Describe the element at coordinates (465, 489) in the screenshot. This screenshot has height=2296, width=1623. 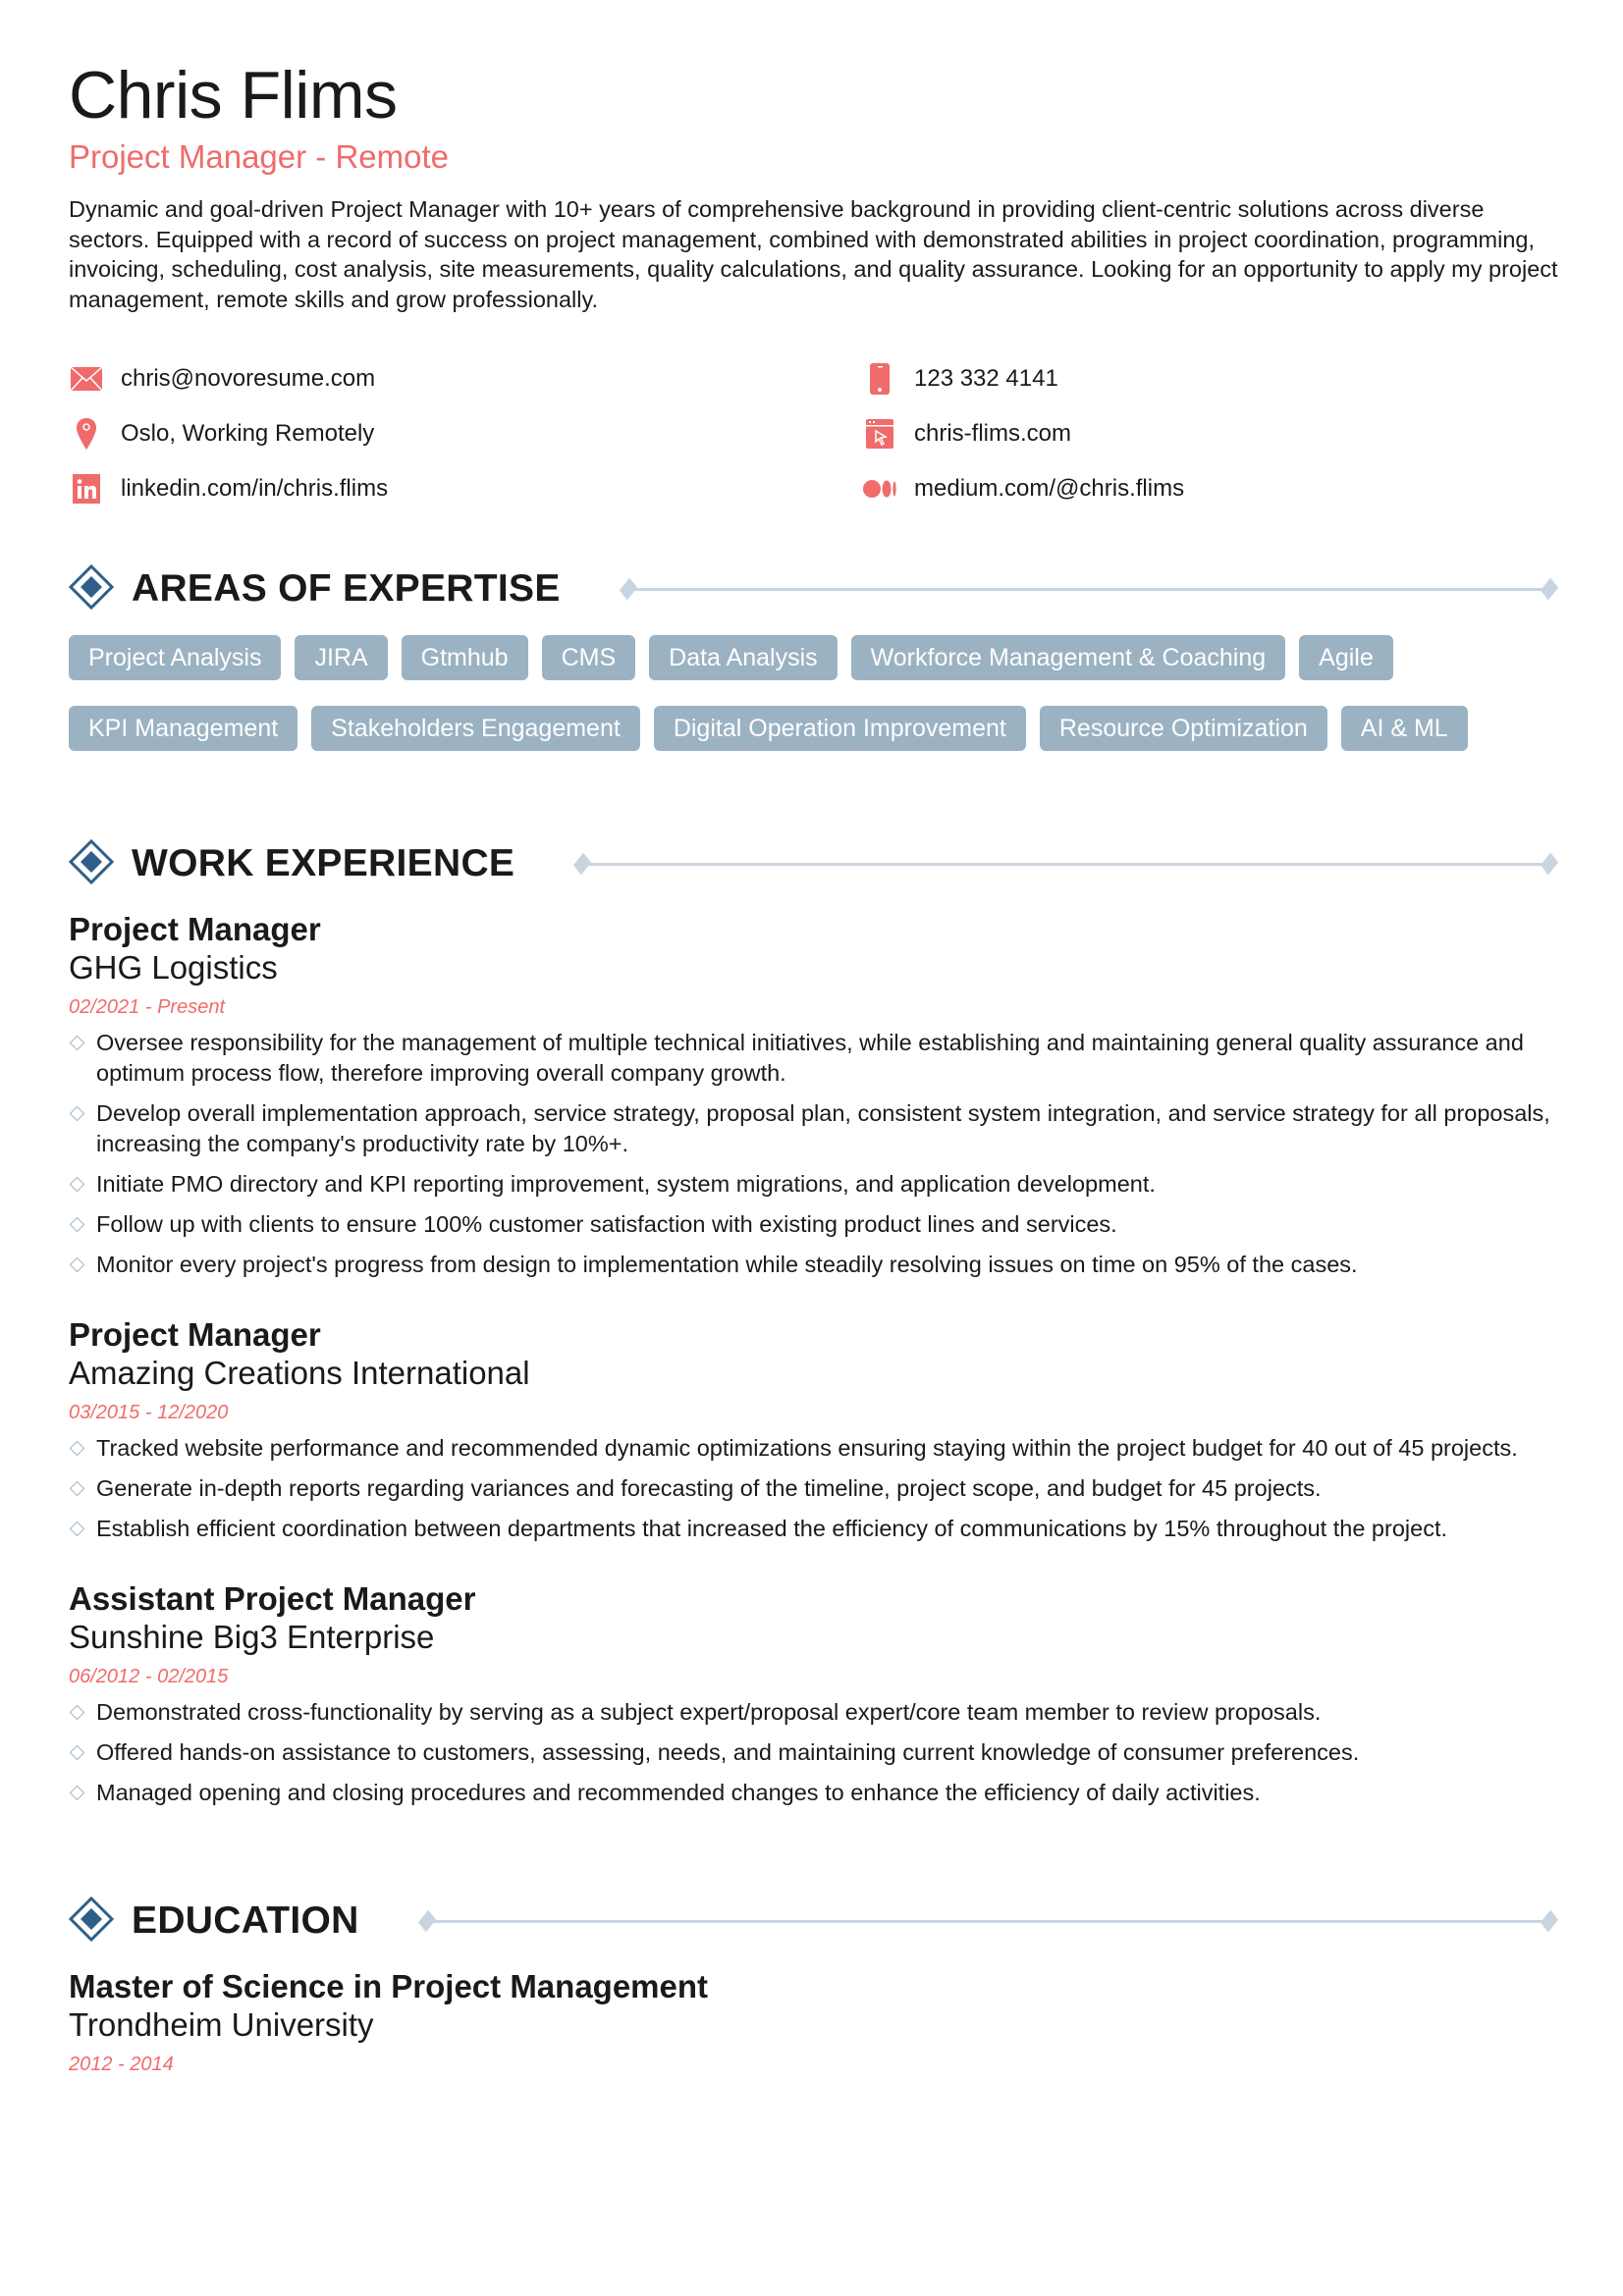
I see `contact-item: linkedin.com/in/chris.flims` at that location.